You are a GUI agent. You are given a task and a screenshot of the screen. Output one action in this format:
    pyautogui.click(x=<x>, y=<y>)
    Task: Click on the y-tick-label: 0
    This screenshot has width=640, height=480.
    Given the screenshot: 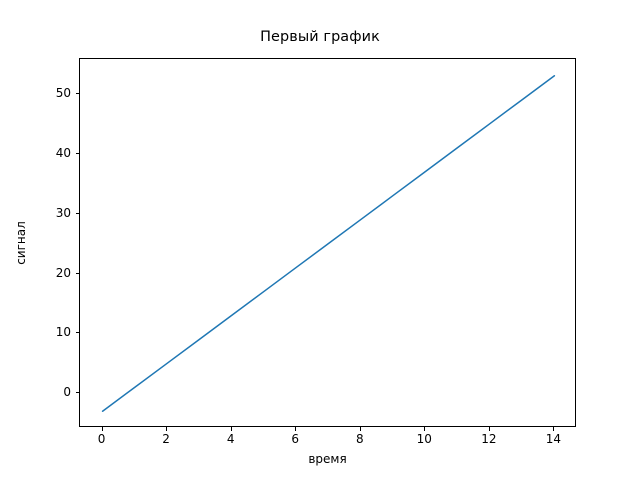 What is the action you would take?
    pyautogui.click(x=67, y=392)
    